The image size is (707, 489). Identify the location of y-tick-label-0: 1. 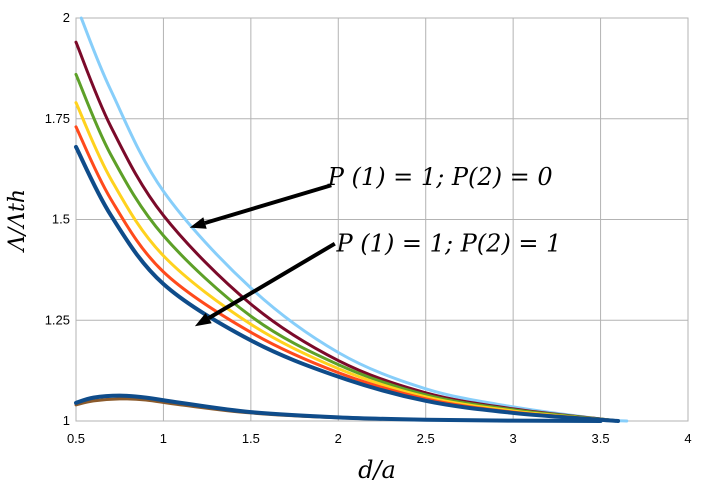
(66, 420).